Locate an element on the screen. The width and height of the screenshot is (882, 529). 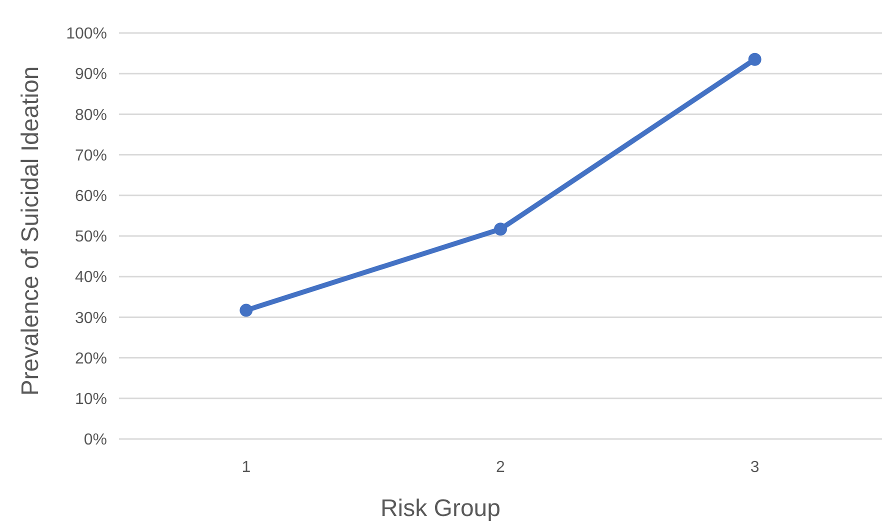
y-tick-label: 60% is located at coordinates (90, 196).